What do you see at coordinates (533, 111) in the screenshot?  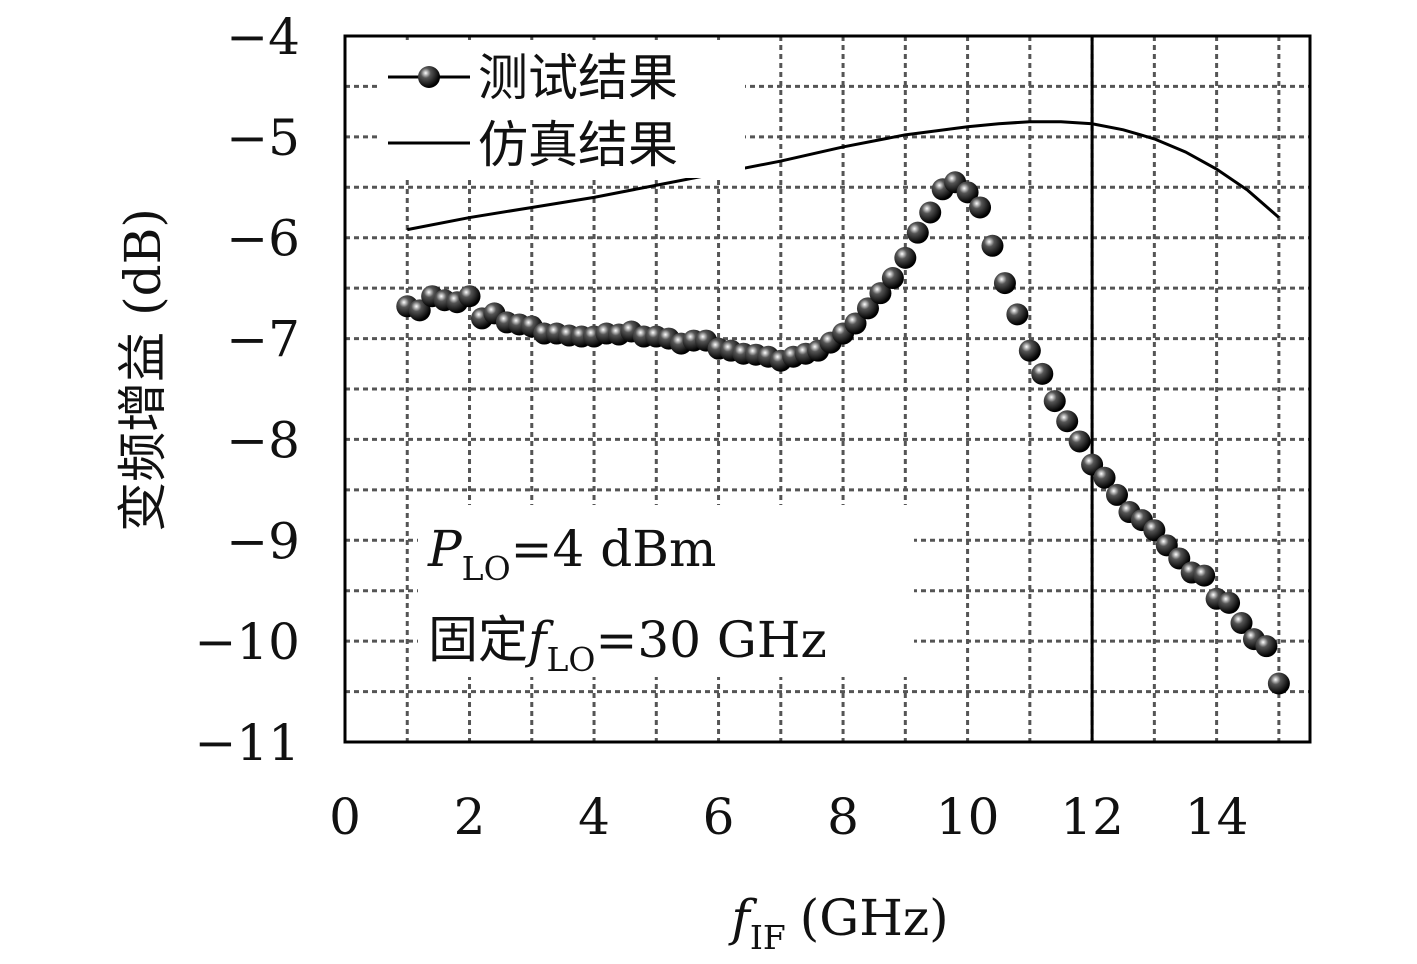 I see `legend: 测试结果 仿真结果` at bounding box center [533, 111].